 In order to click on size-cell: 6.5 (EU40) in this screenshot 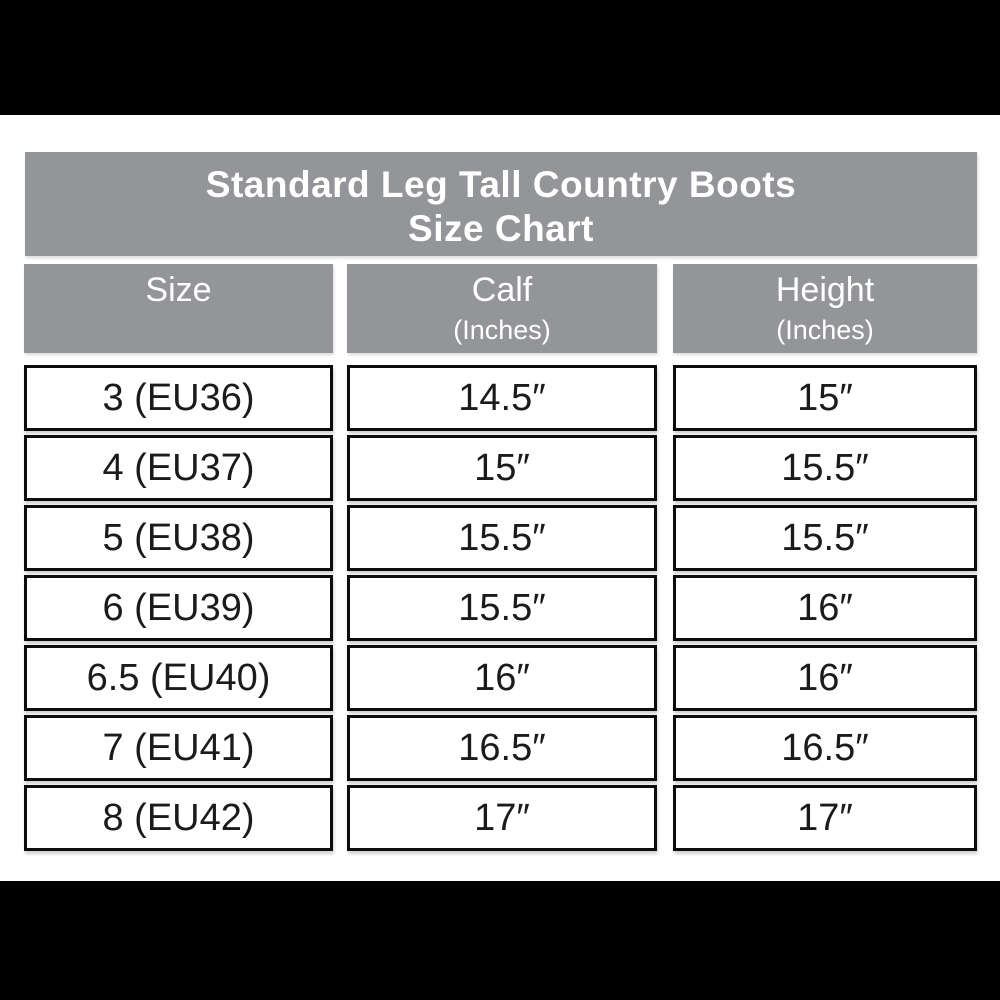, I will do `click(178, 678)`.